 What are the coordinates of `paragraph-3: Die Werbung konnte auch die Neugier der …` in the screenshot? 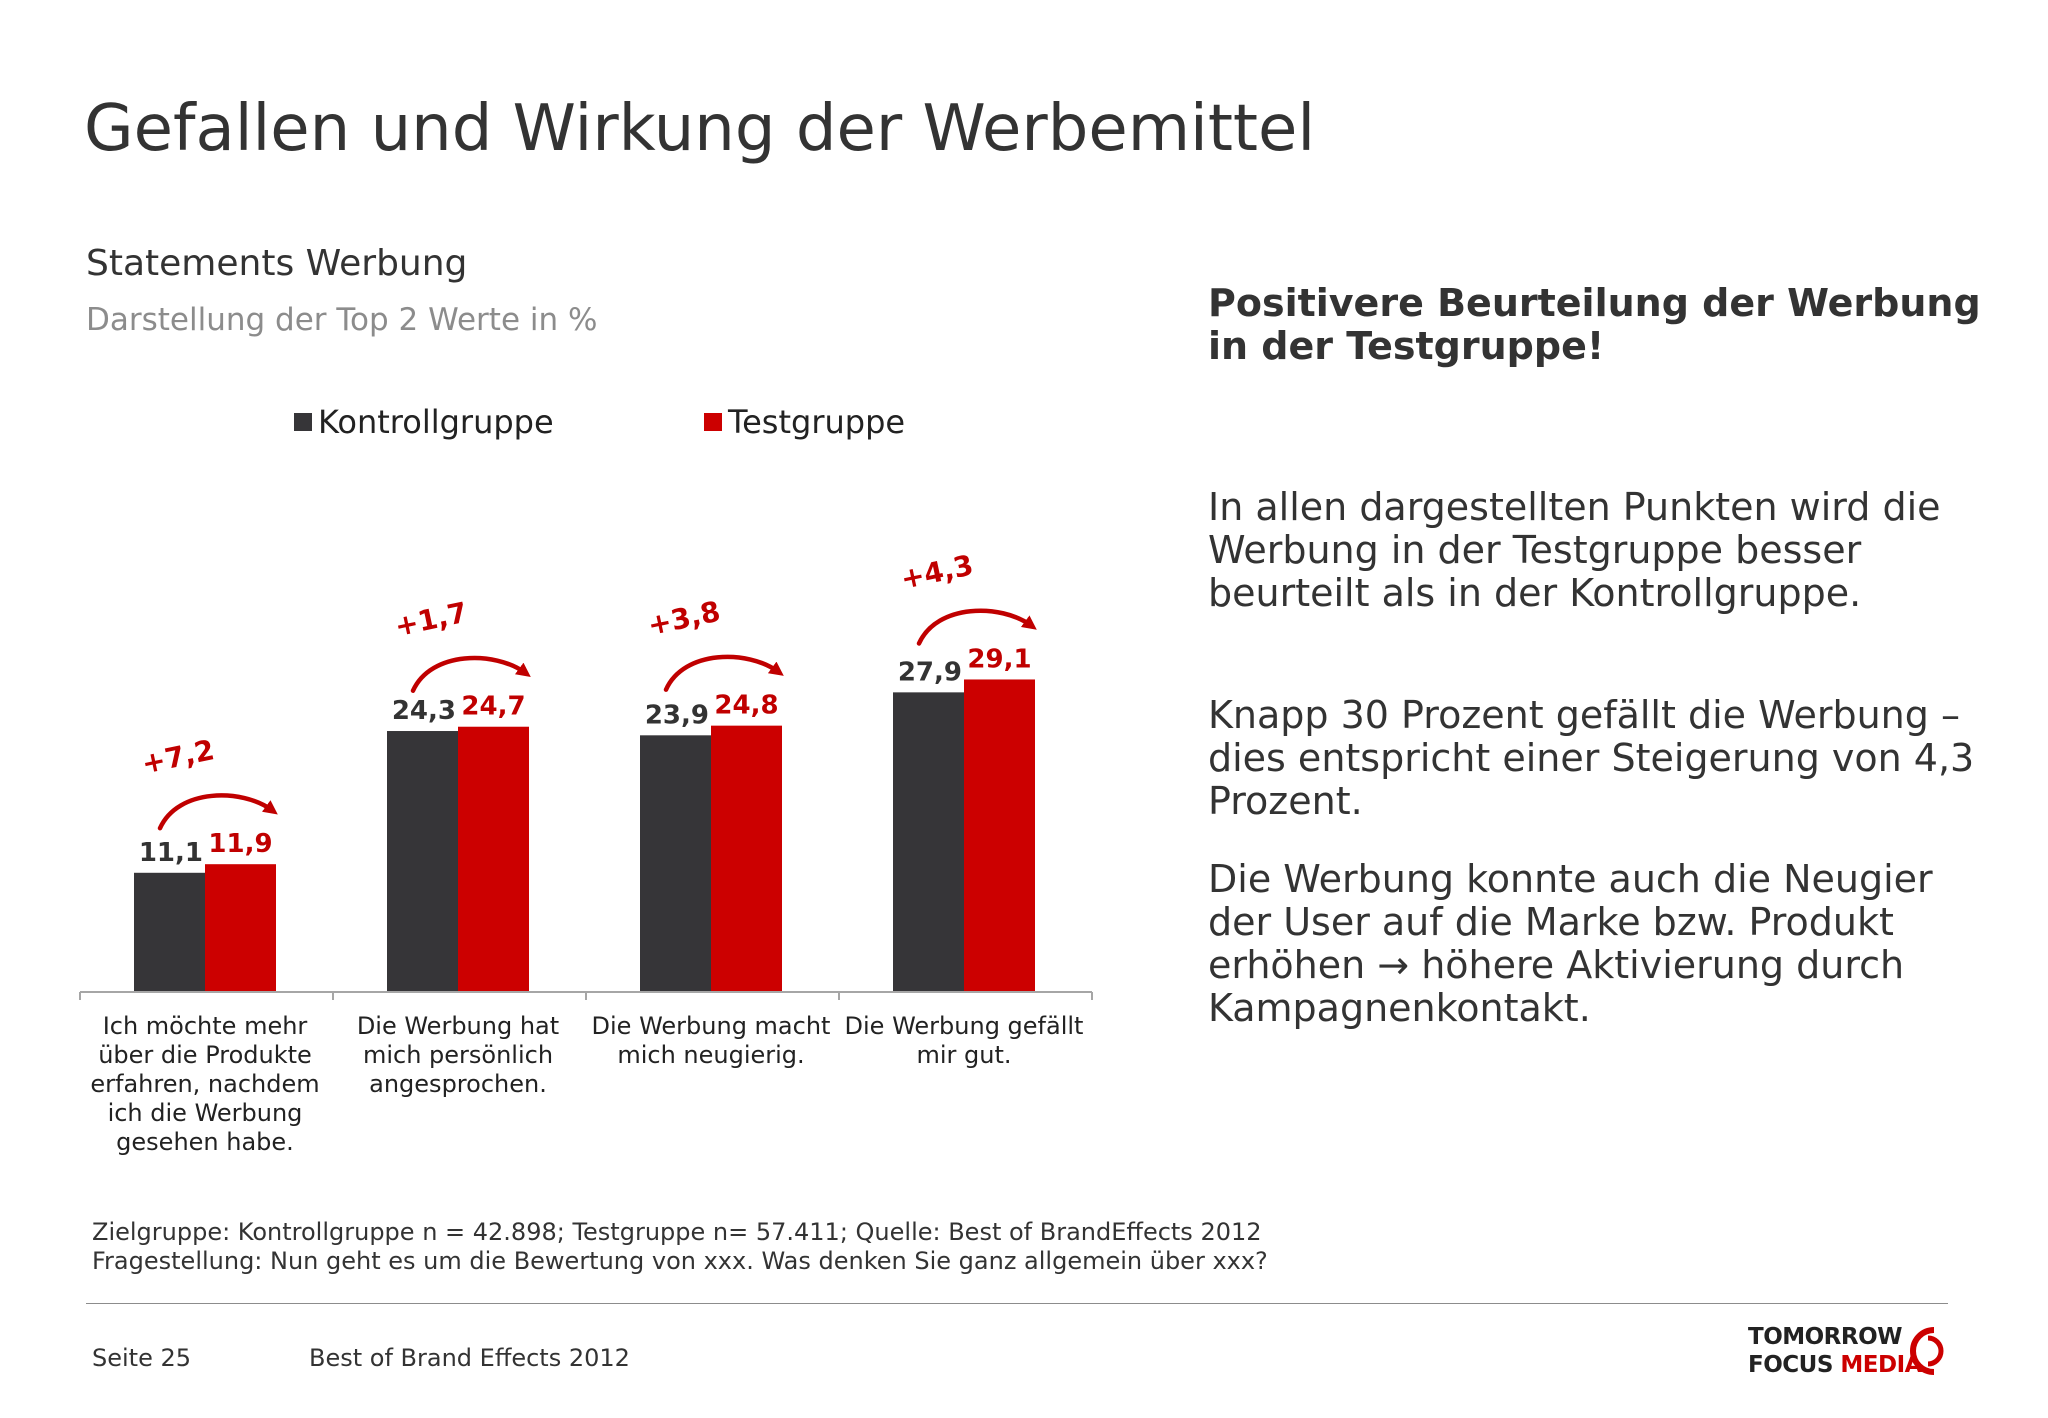 It's located at (1570, 943).